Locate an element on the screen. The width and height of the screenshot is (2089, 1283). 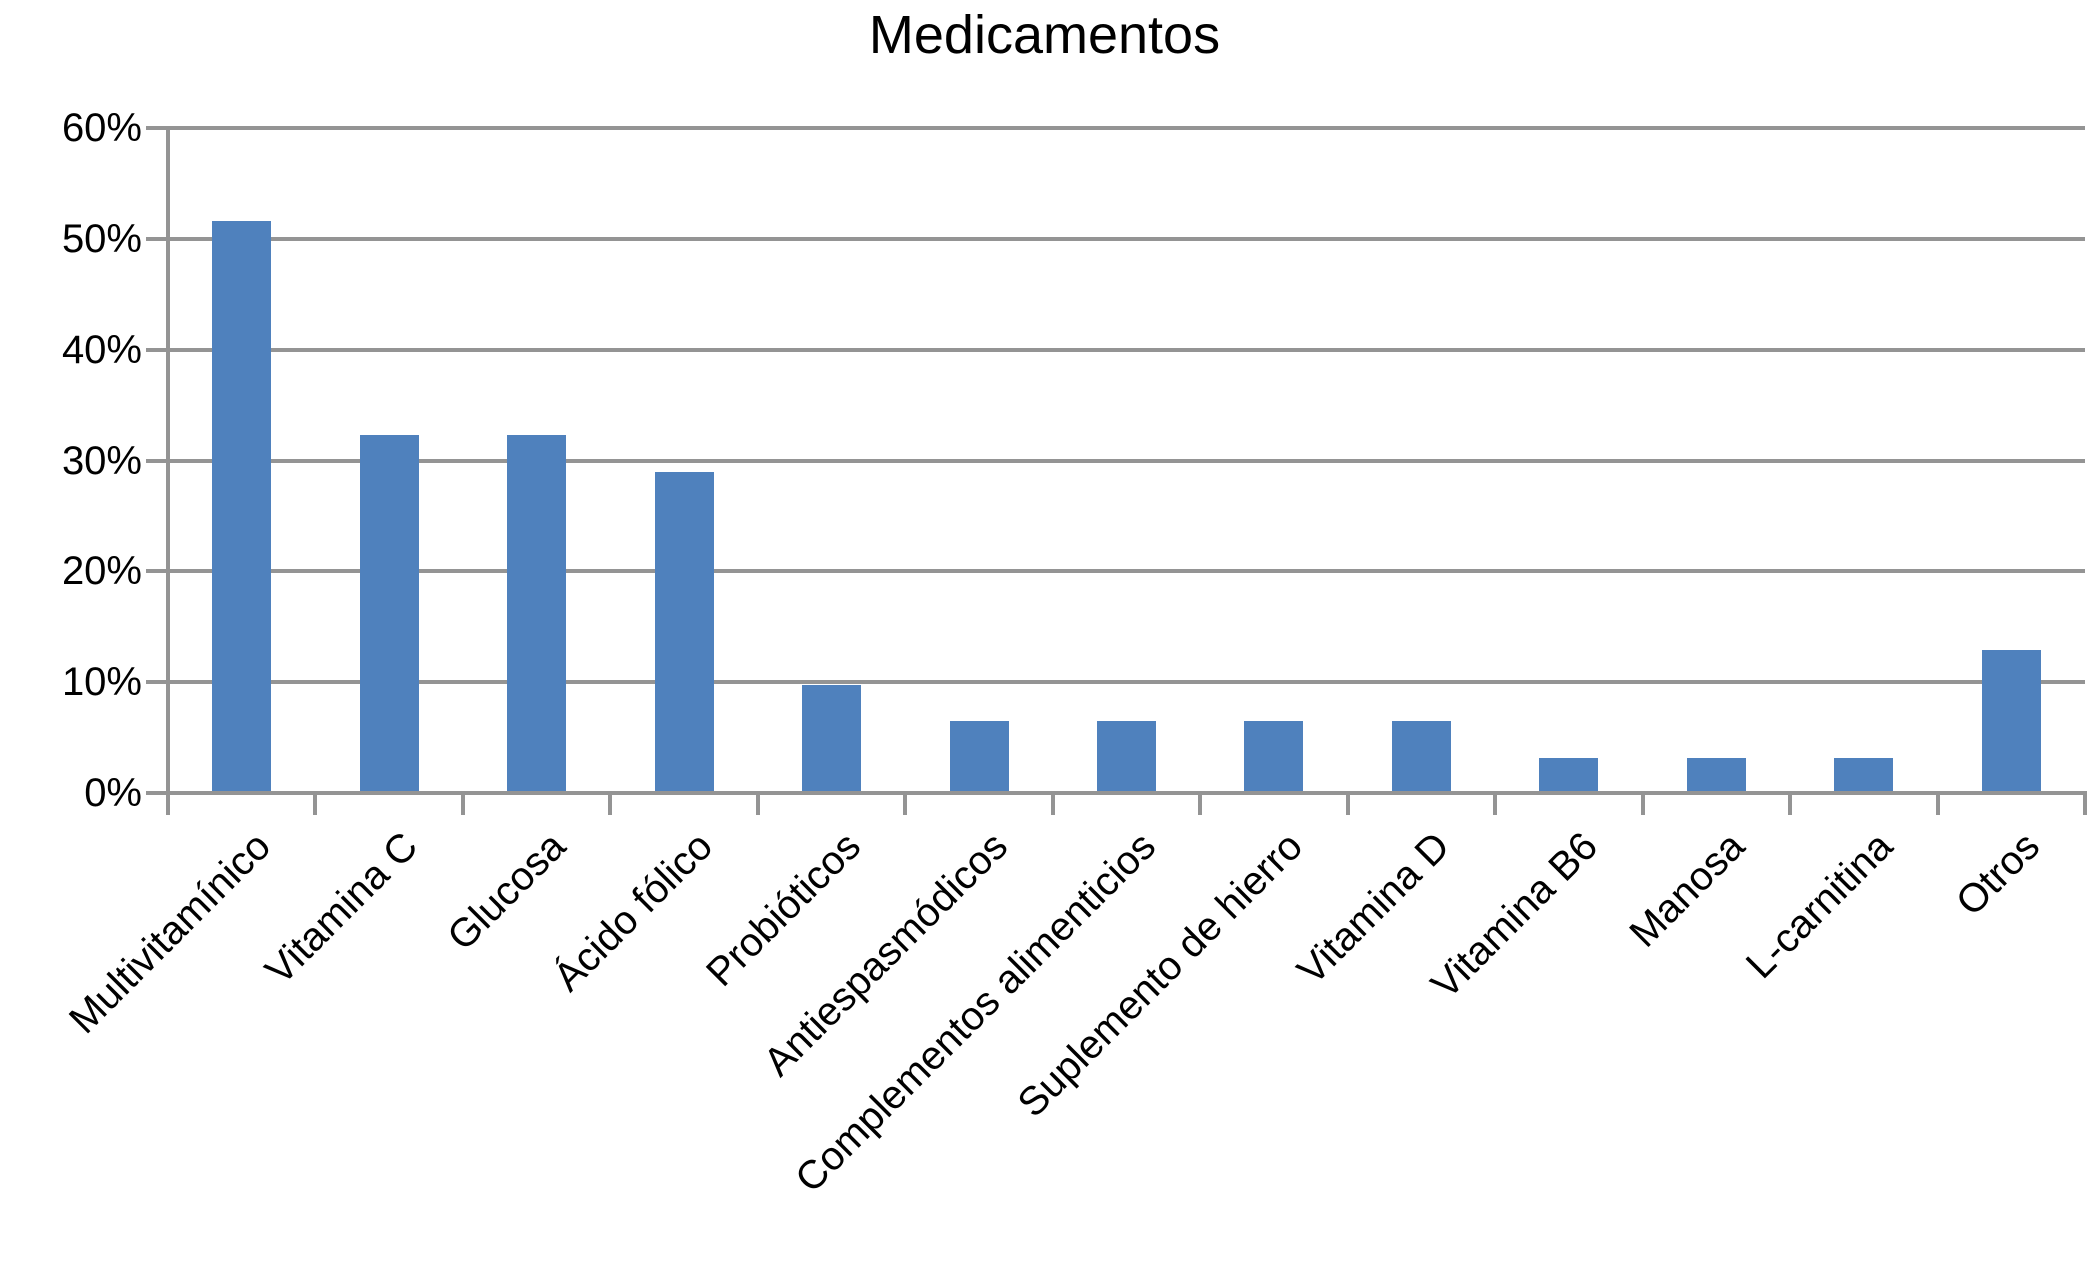
y-tick-label: 50% is located at coordinates (101, 238).